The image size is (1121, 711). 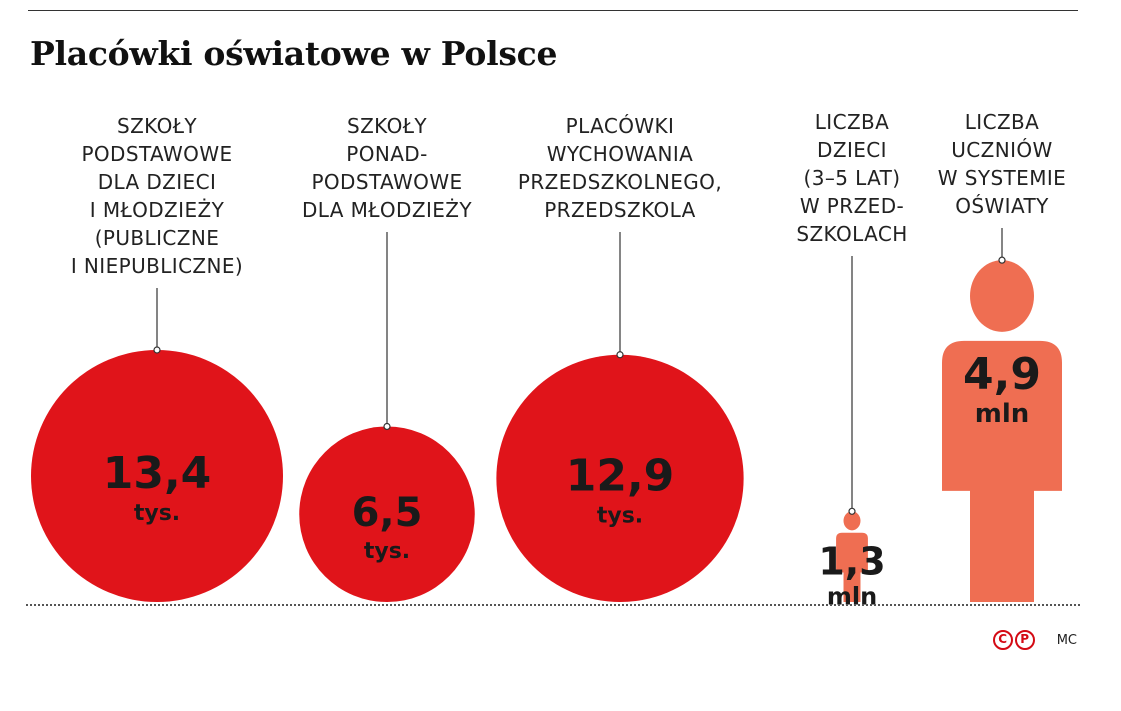 I want to click on publisher-logo: C P, so click(x=1013, y=640).